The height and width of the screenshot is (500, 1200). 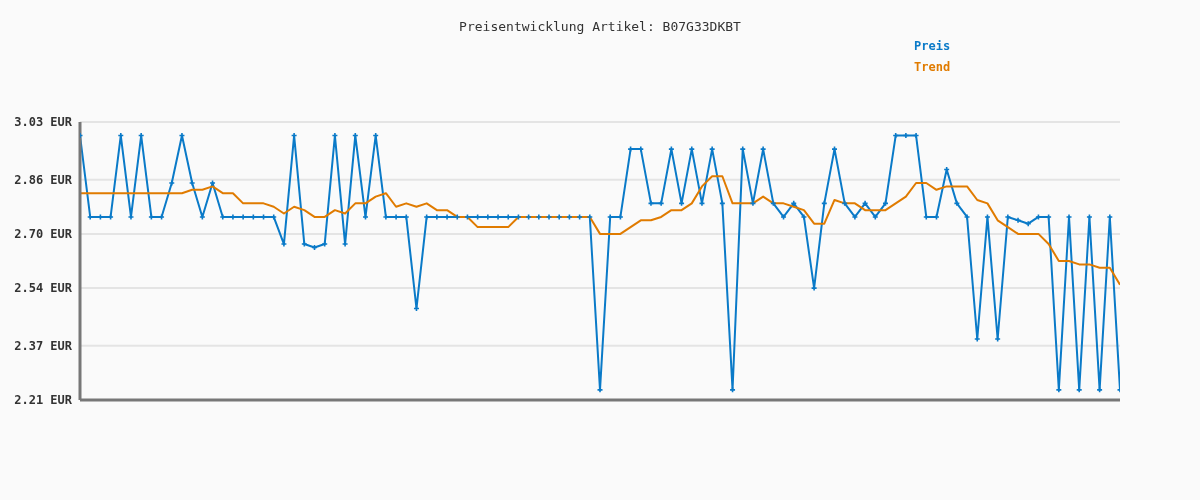 What do you see at coordinates (933, 67) in the screenshot?
I see `text: Trend` at bounding box center [933, 67].